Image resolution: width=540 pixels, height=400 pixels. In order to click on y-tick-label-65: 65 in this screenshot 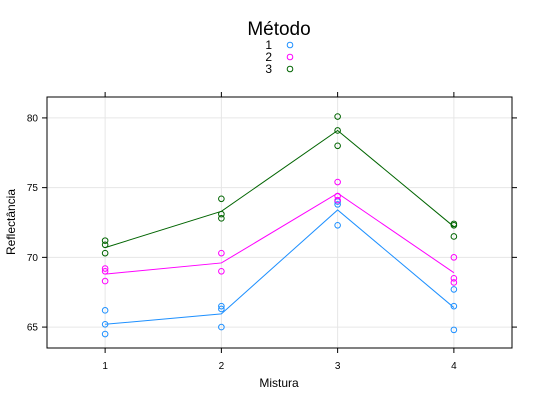, I will do `click(33, 328)`.